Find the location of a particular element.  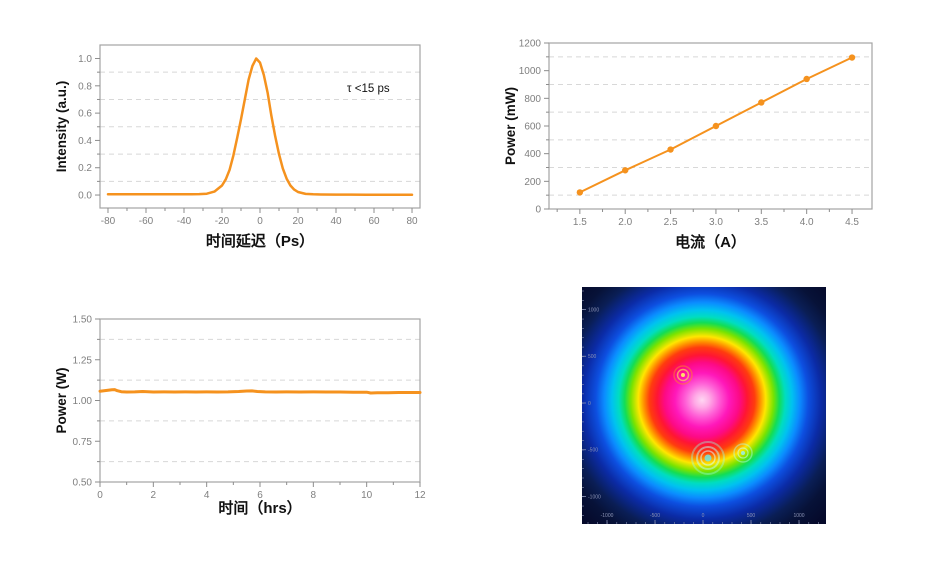

beam-y-tick-label: -1000 is located at coordinates (594, 497).